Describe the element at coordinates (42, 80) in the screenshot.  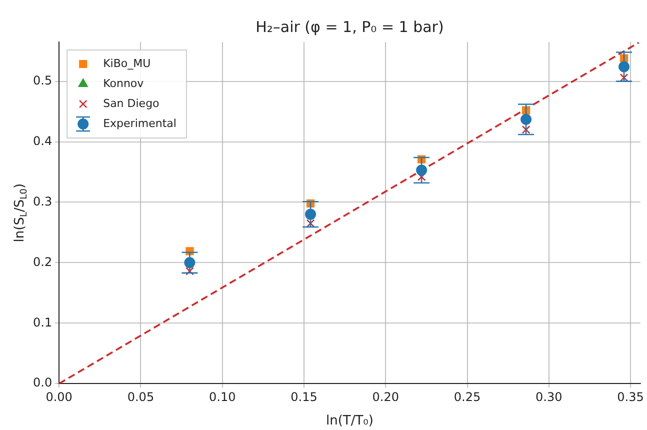
I see `y-tick-label: 0.5` at that location.